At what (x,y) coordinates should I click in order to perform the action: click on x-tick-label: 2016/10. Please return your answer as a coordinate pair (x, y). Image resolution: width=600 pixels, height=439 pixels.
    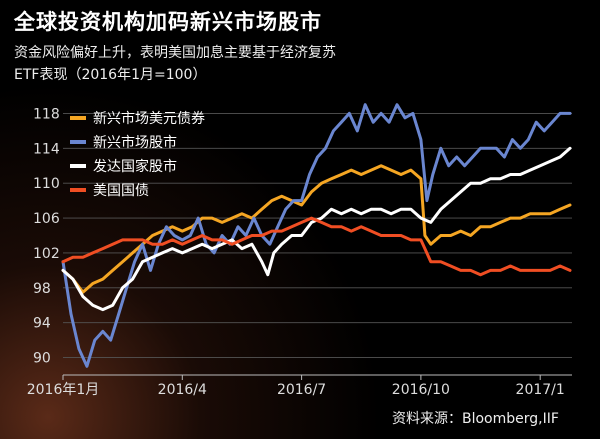
    Looking at the image, I should click on (421, 390).